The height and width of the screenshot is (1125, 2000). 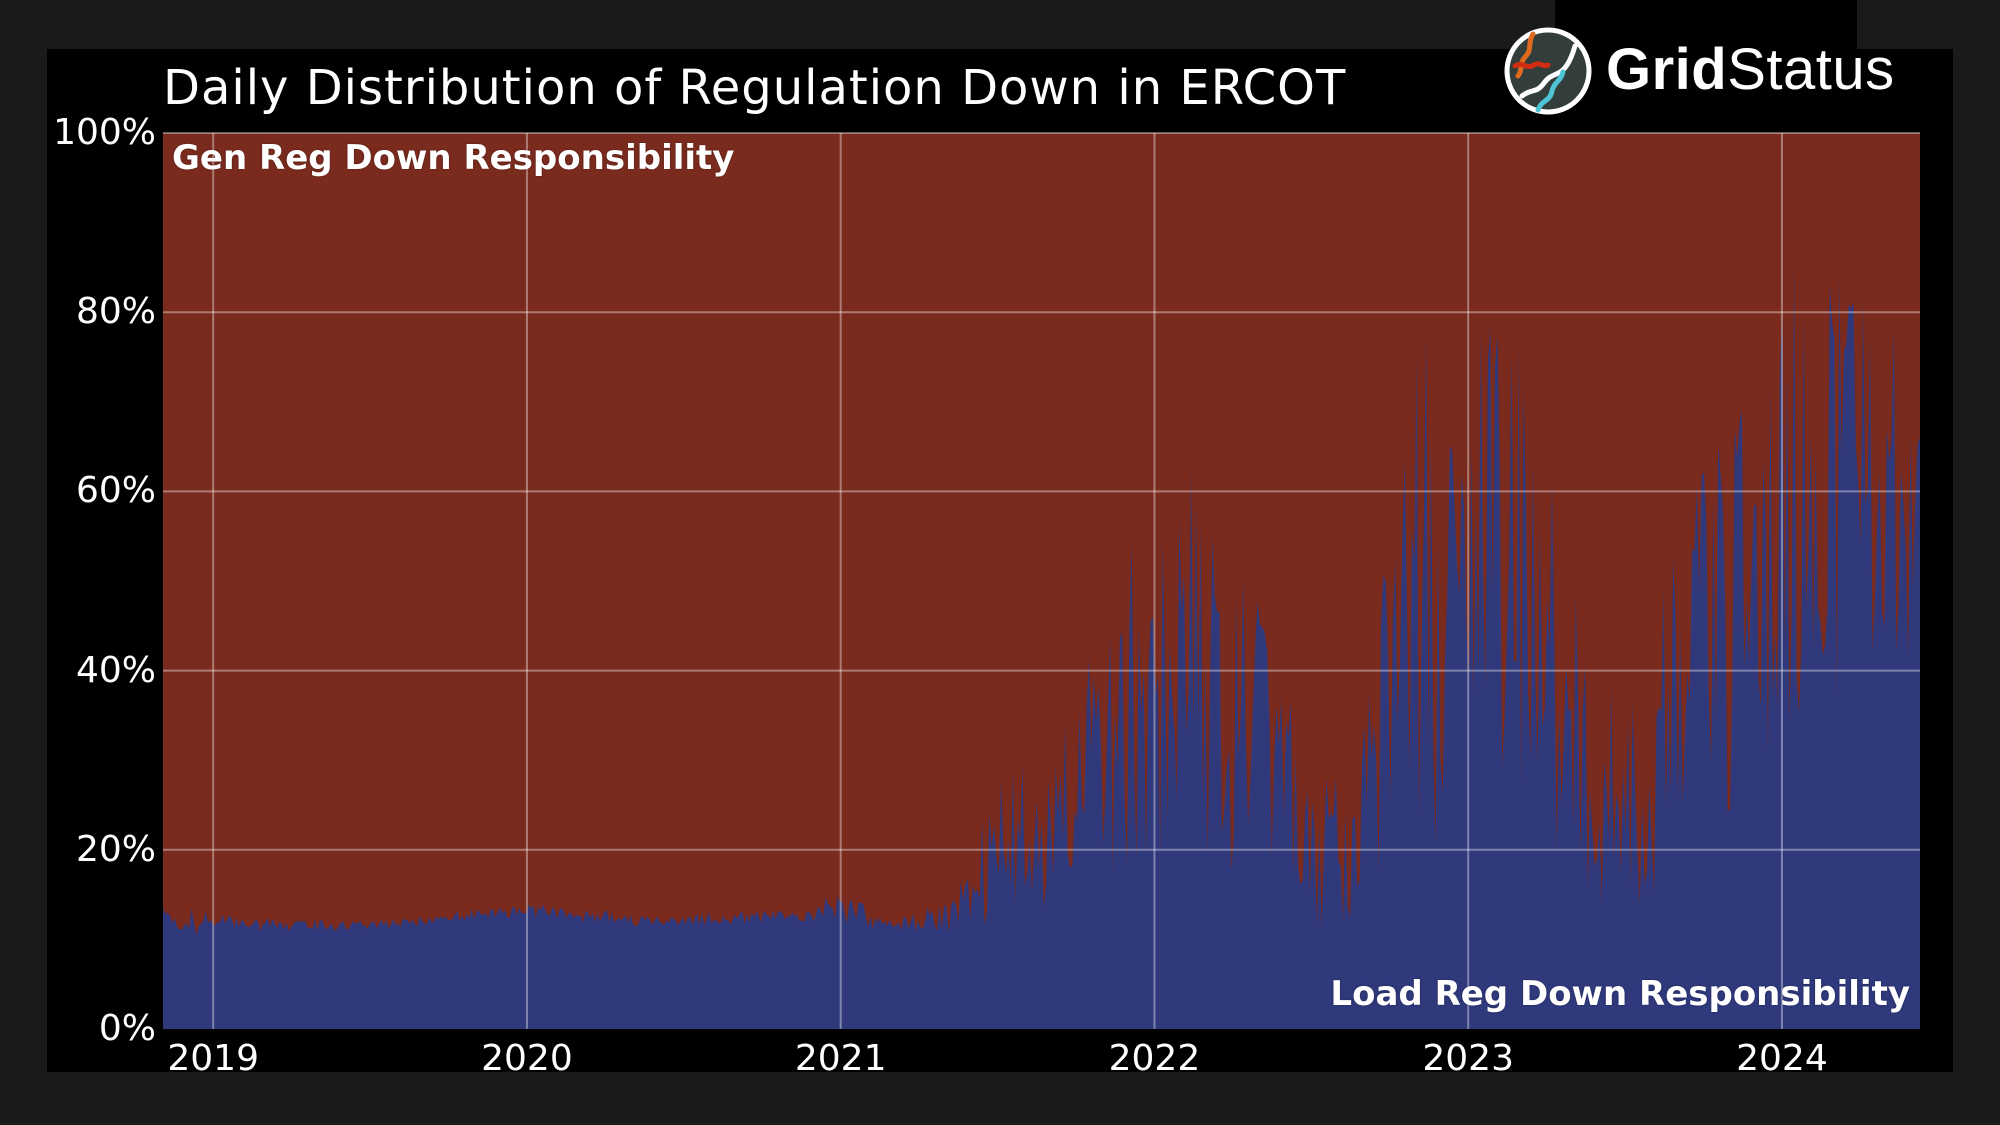 I want to click on x-tick-label: 2023, so click(x=1468, y=1058).